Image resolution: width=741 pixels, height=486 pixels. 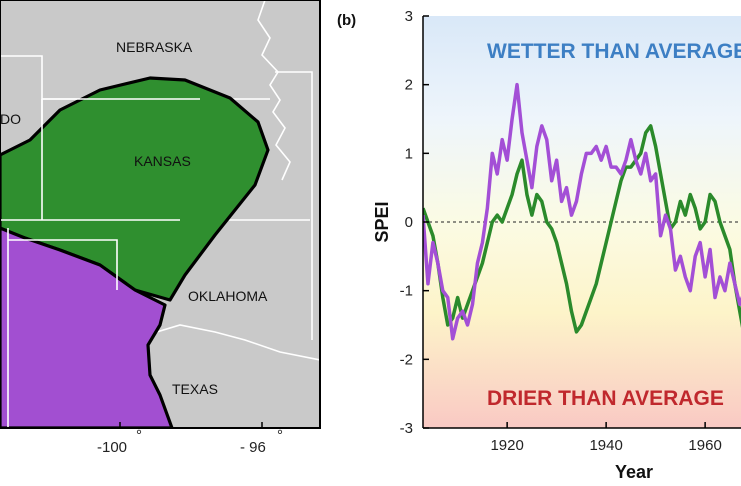 What do you see at coordinates (87, 327) in the screenshot?
I see `purple-region` at bounding box center [87, 327].